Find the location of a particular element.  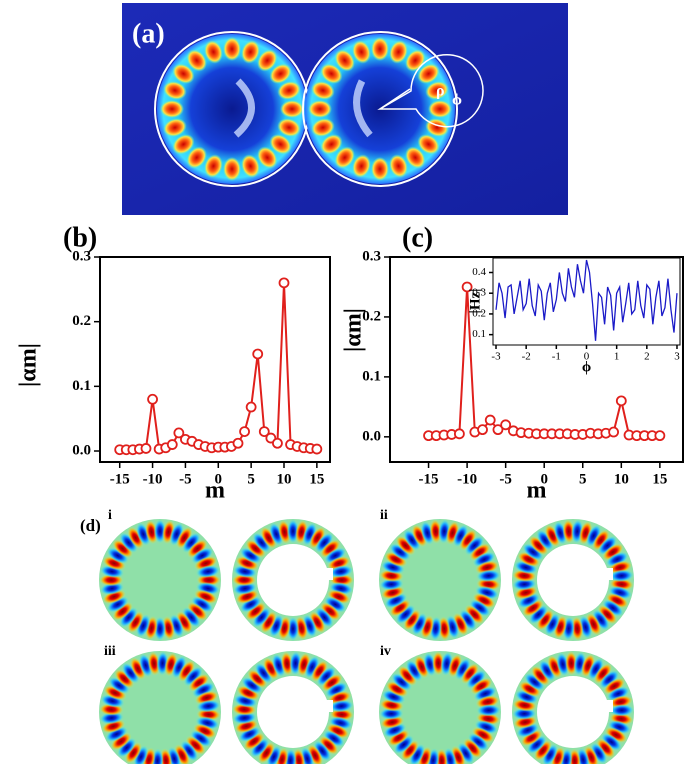

x-tick-label: 10 is located at coordinates (621, 479).